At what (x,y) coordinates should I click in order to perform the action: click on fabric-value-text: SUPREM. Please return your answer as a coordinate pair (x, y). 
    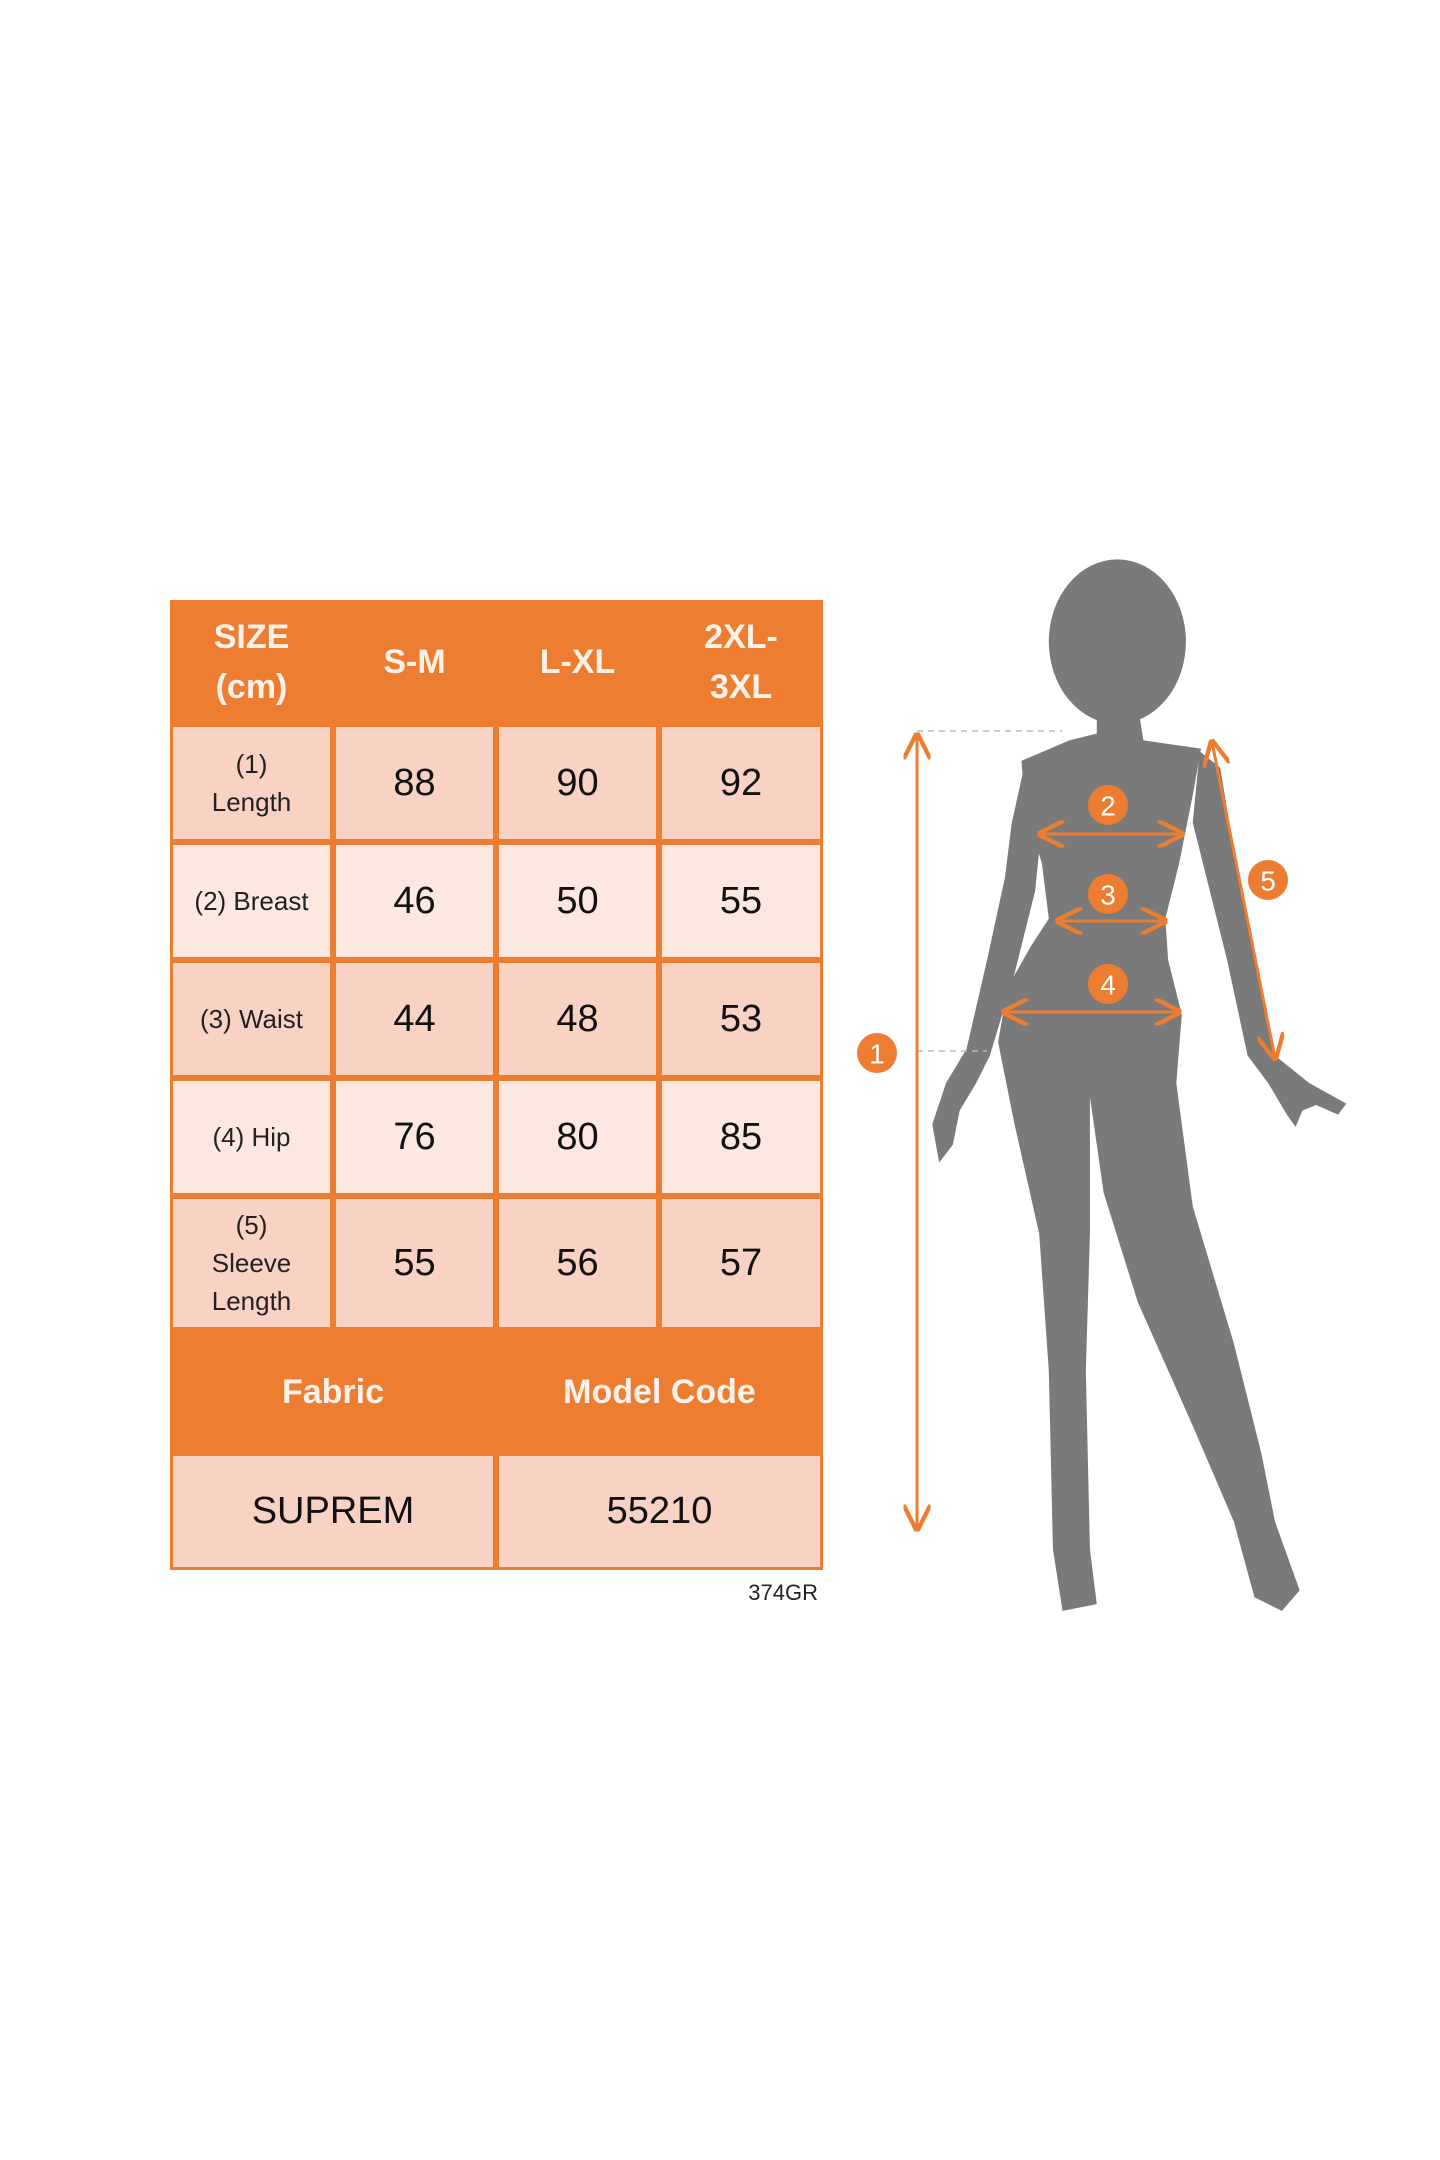
    Looking at the image, I should click on (333, 1511).